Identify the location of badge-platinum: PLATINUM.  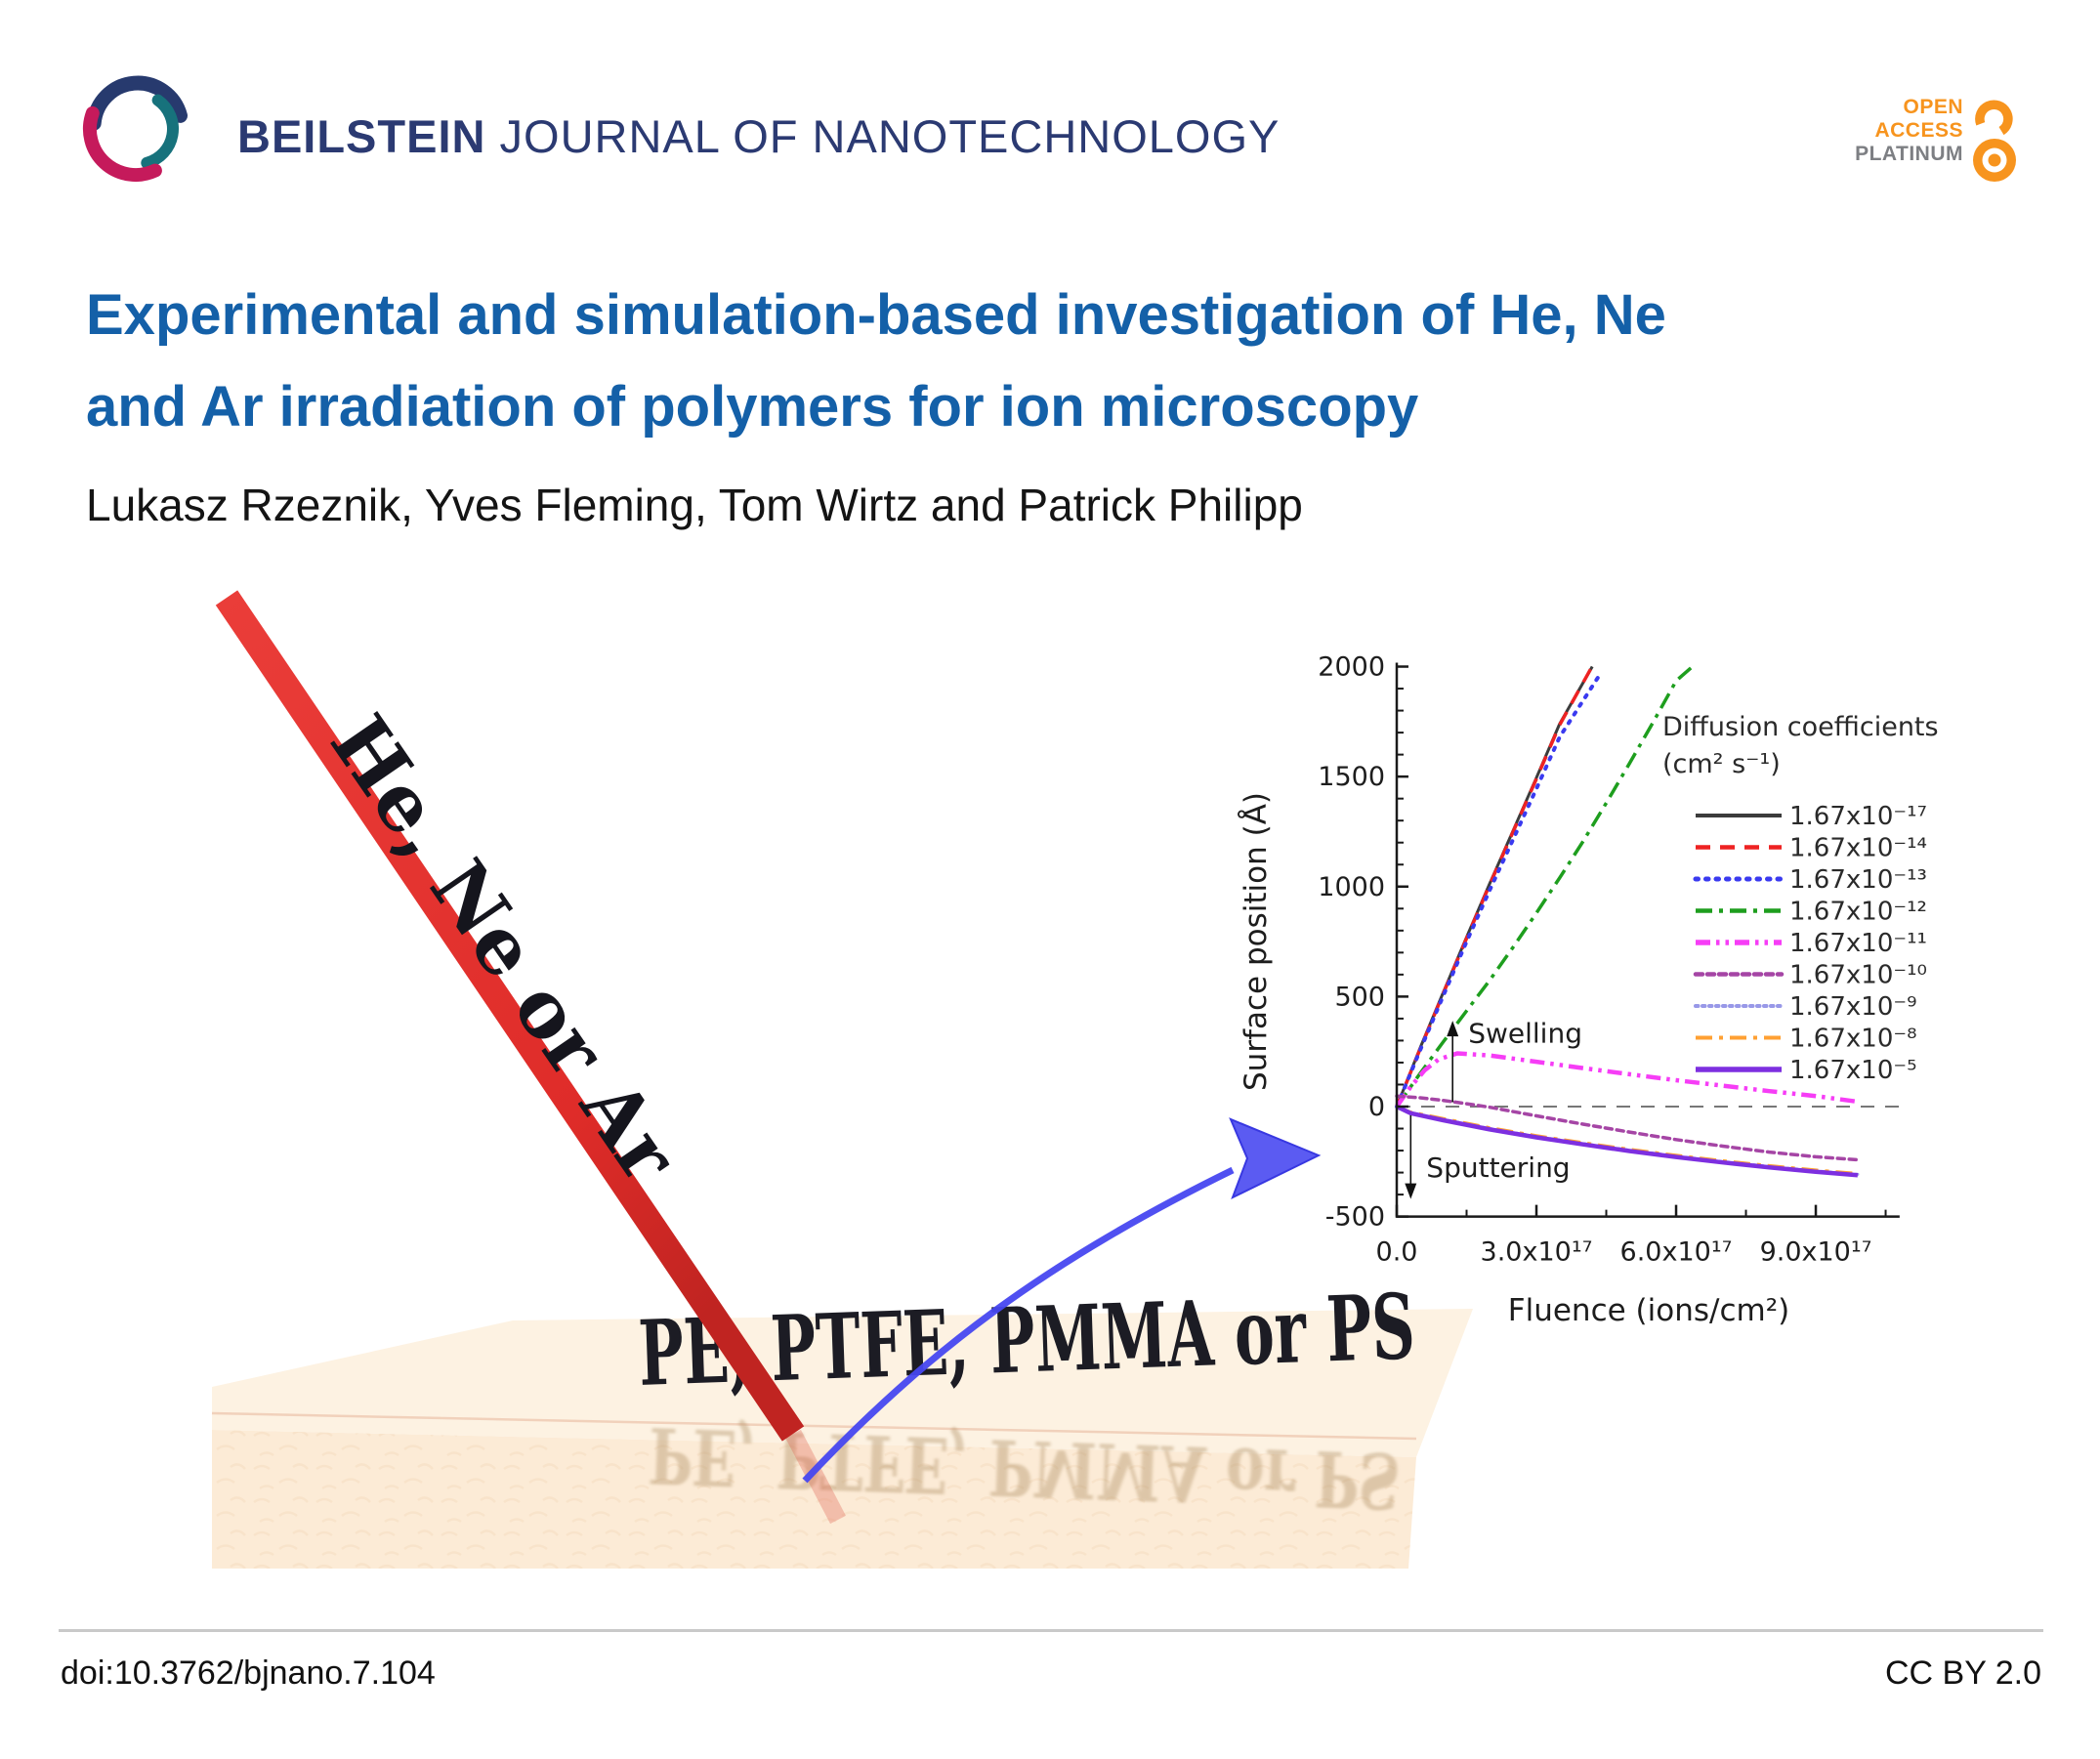
(1909, 154).